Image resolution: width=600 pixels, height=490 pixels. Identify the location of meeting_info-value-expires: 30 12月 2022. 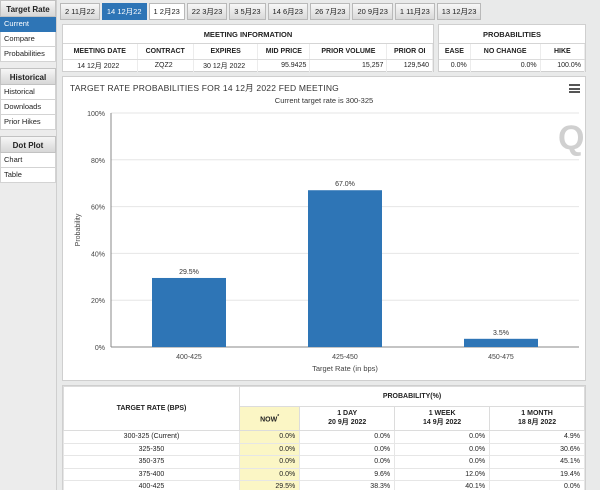
(226, 65).